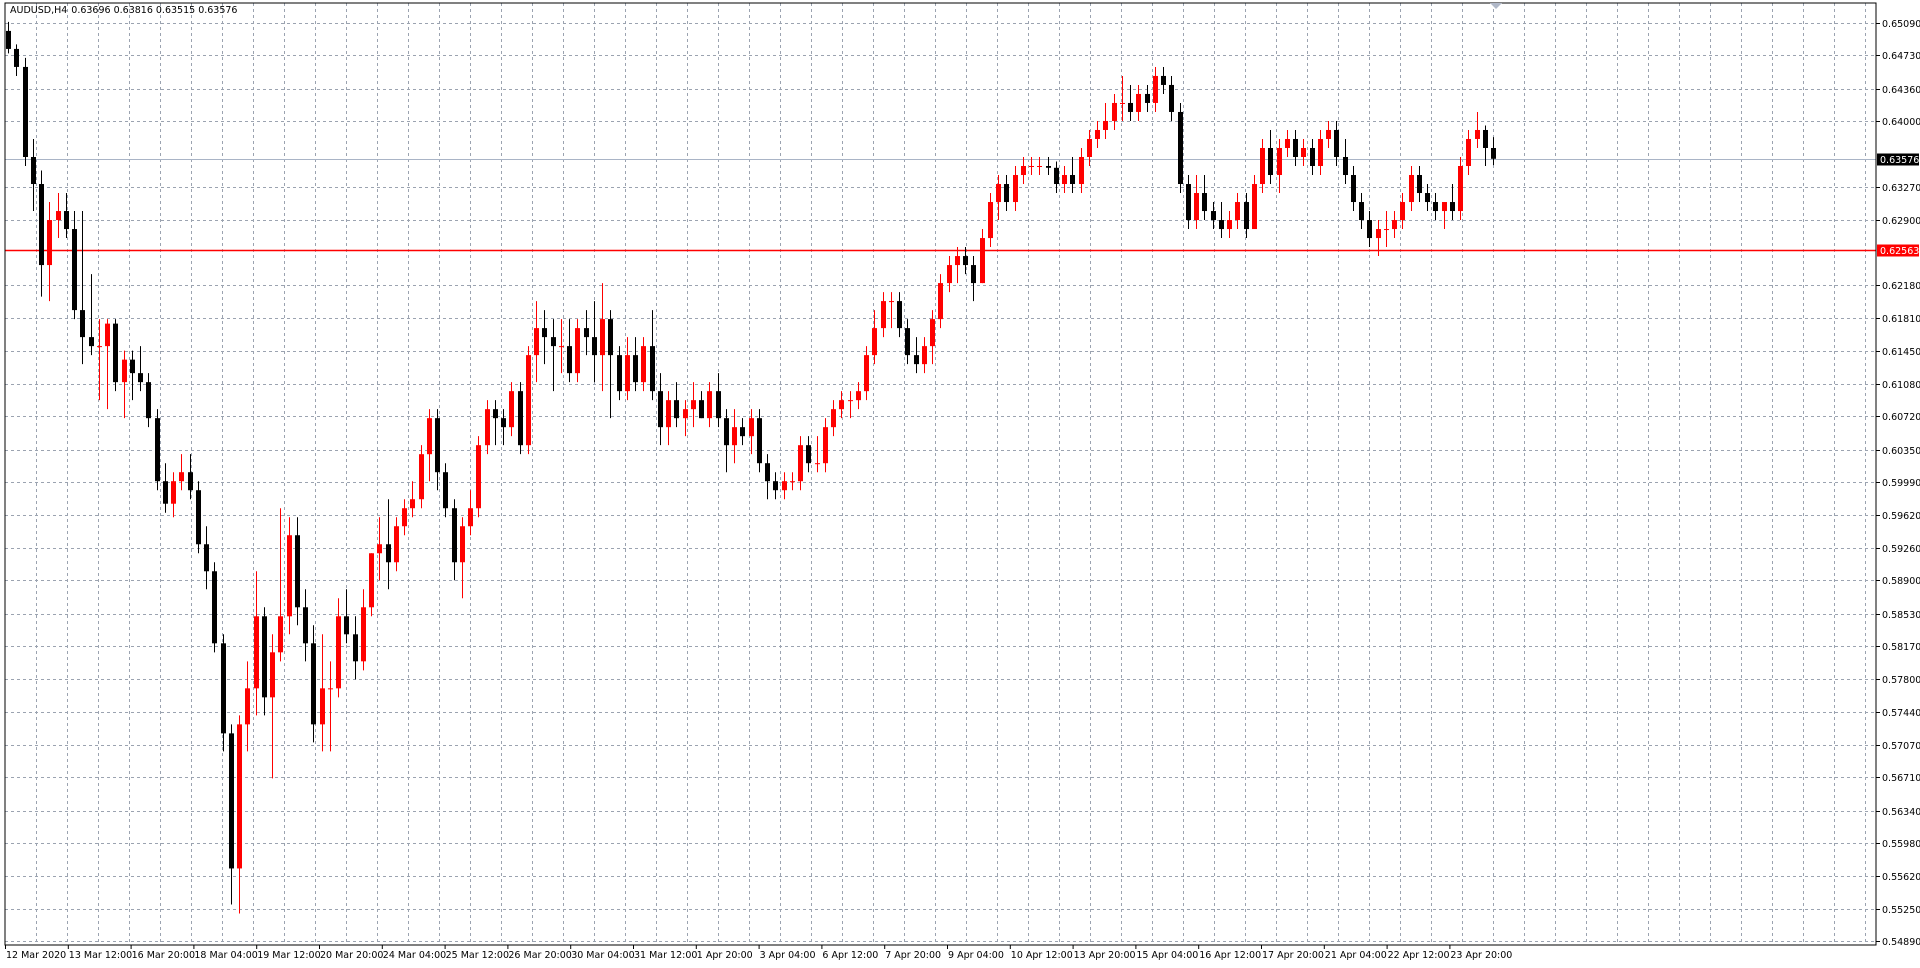 Image resolution: width=1920 pixels, height=968 pixels. Describe the element at coordinates (163, 955) in the screenshot. I see `x-tick-label: 16 Mar 20:00` at that location.